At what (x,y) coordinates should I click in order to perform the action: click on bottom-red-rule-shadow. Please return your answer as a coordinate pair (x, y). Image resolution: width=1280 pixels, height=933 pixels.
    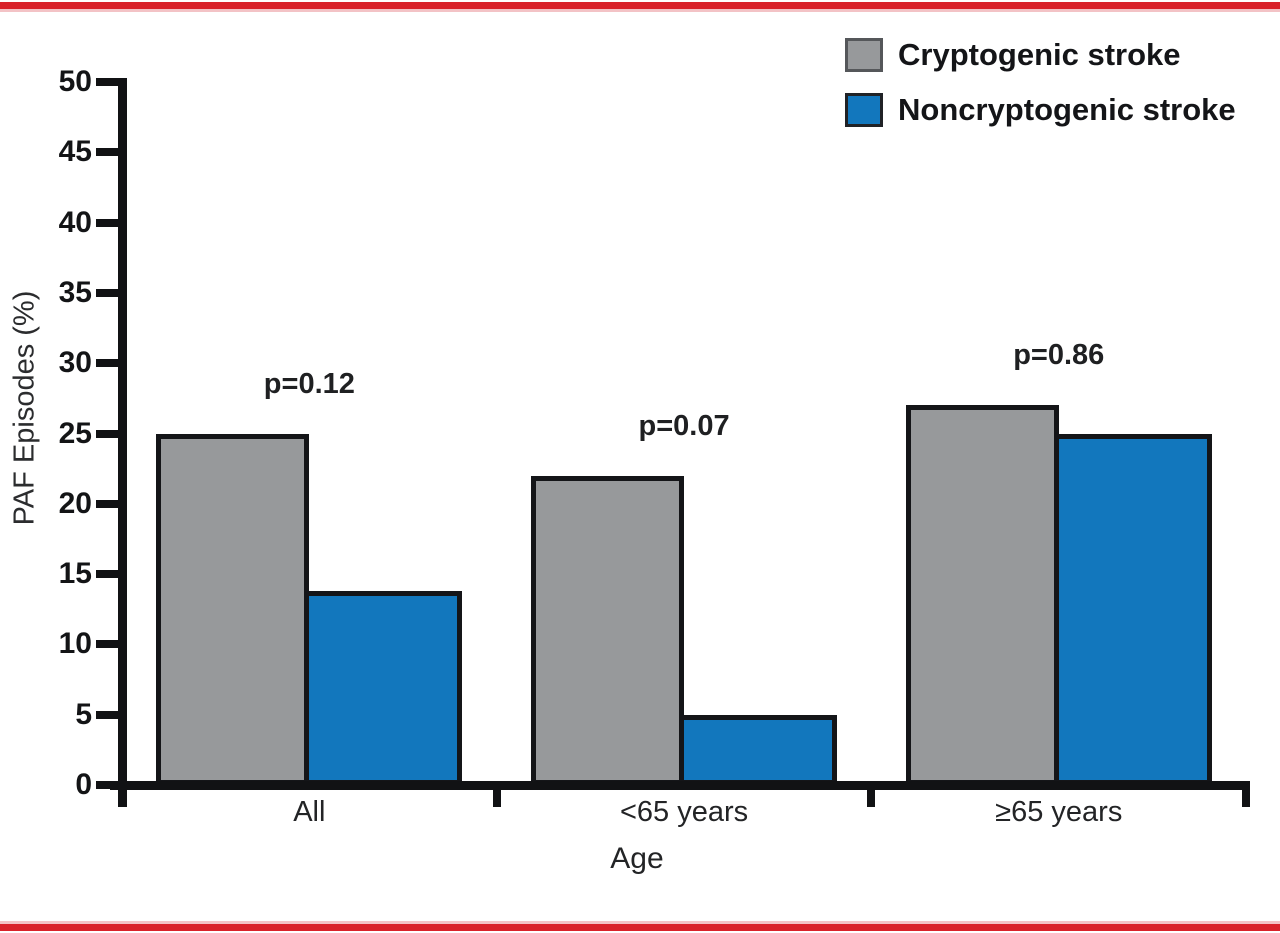
    Looking at the image, I should click on (640, 922).